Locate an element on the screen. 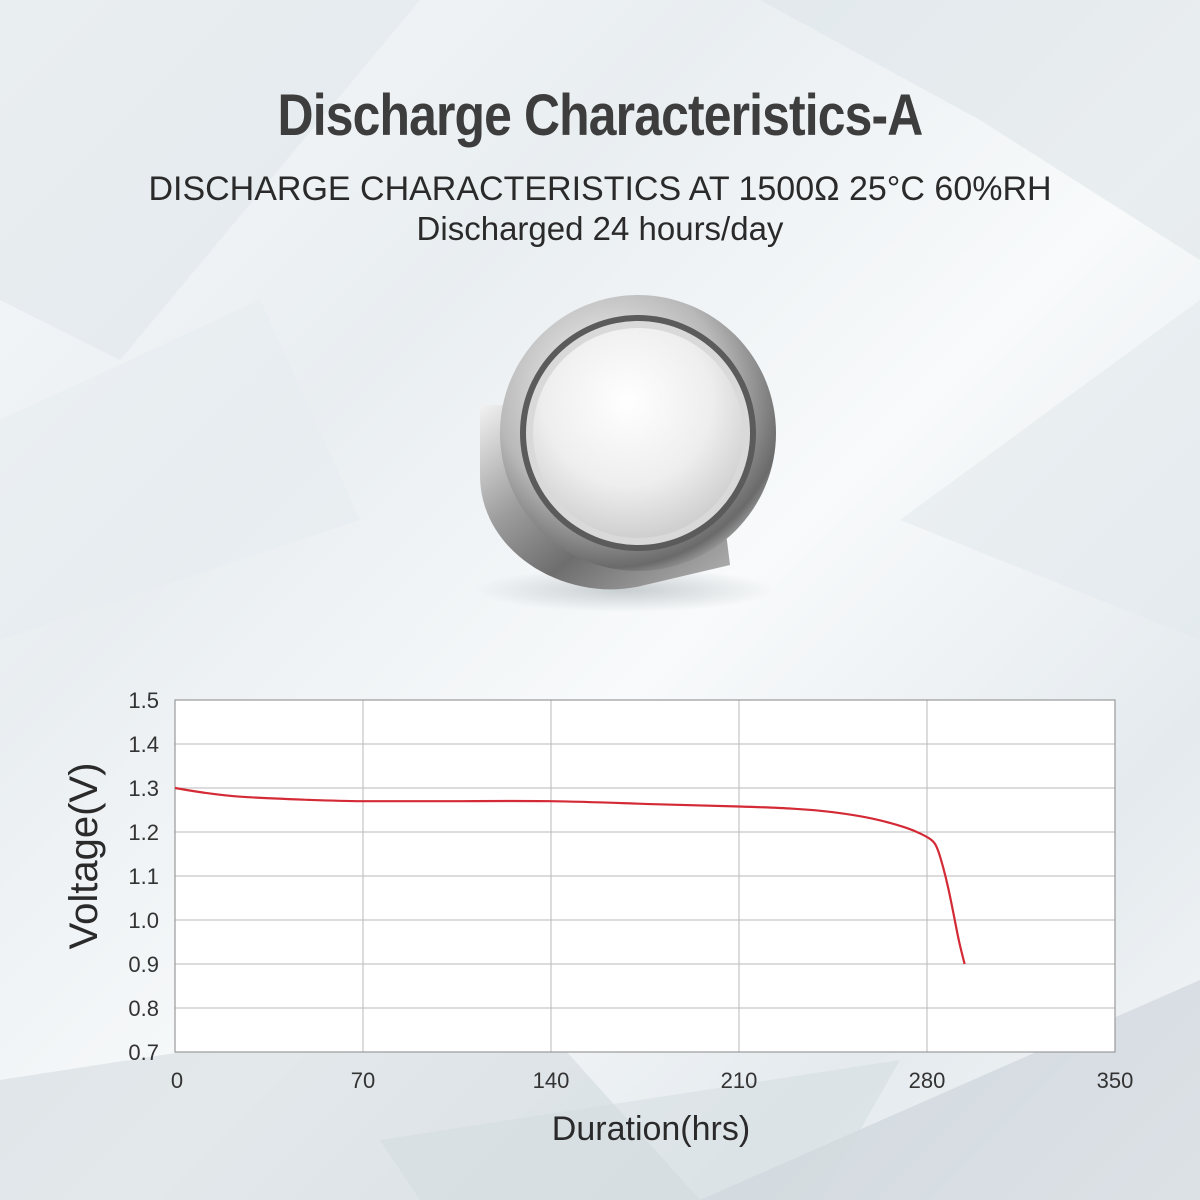 The height and width of the screenshot is (1200, 1200). x-tick-labels: 0 70 140 210 280 350 is located at coordinates (652, 1080).